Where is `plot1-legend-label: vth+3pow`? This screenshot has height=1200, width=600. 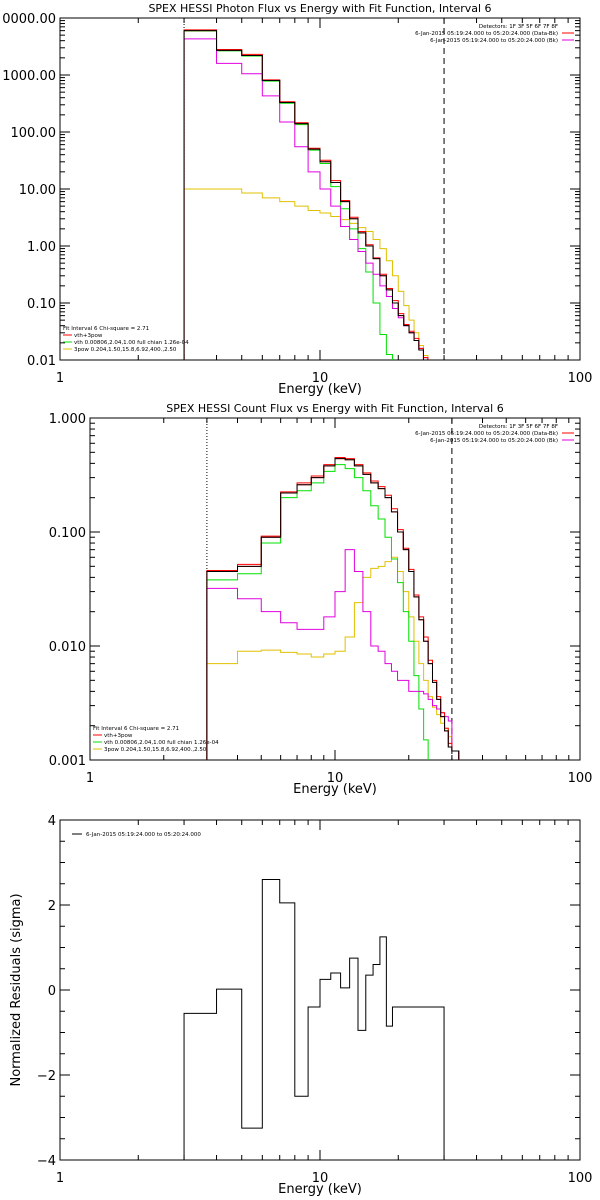 plot1-legend-label: vth+3pow is located at coordinates (88, 336).